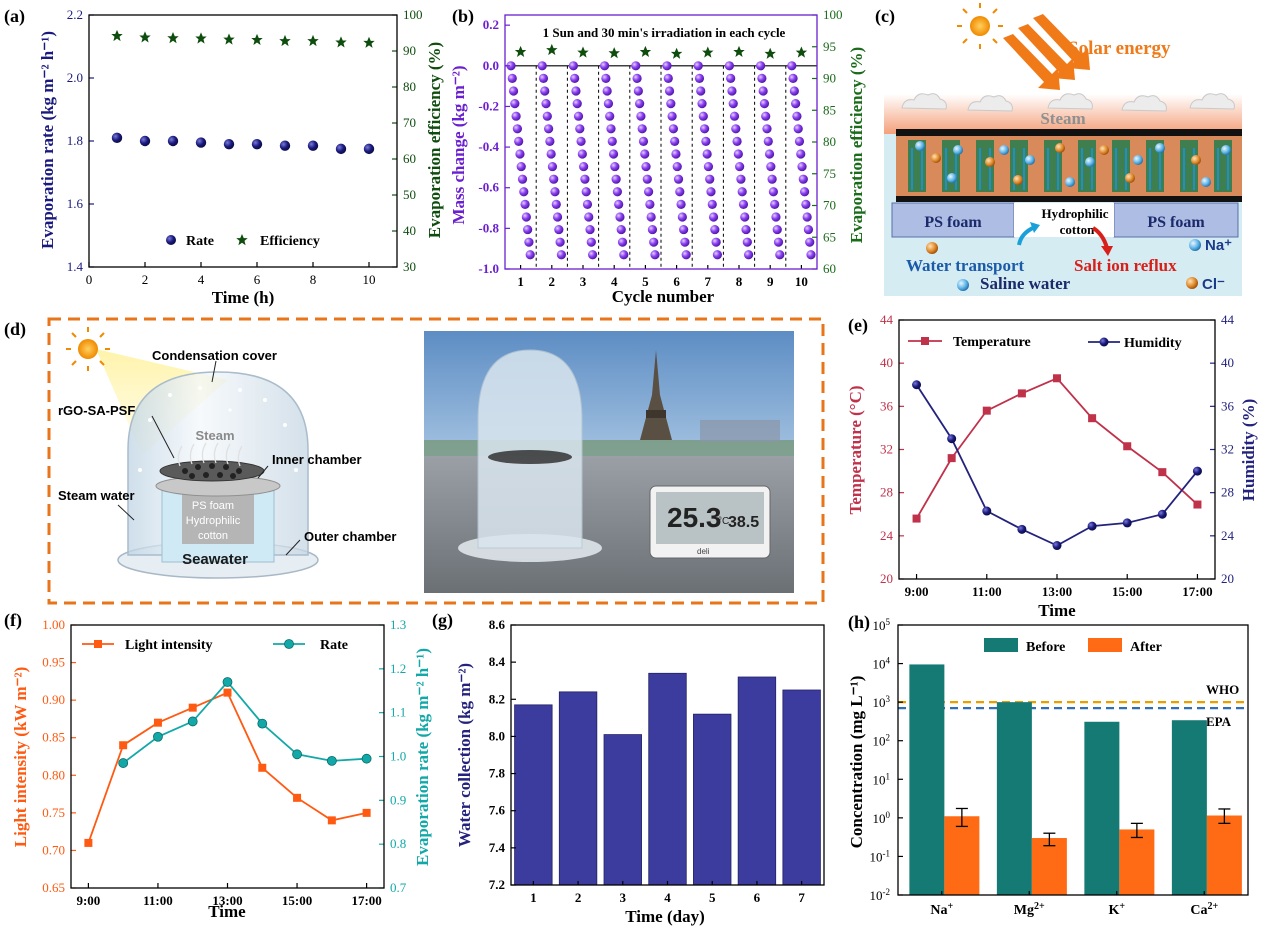  I want to click on legend-label-after: After, so click(1146, 647).